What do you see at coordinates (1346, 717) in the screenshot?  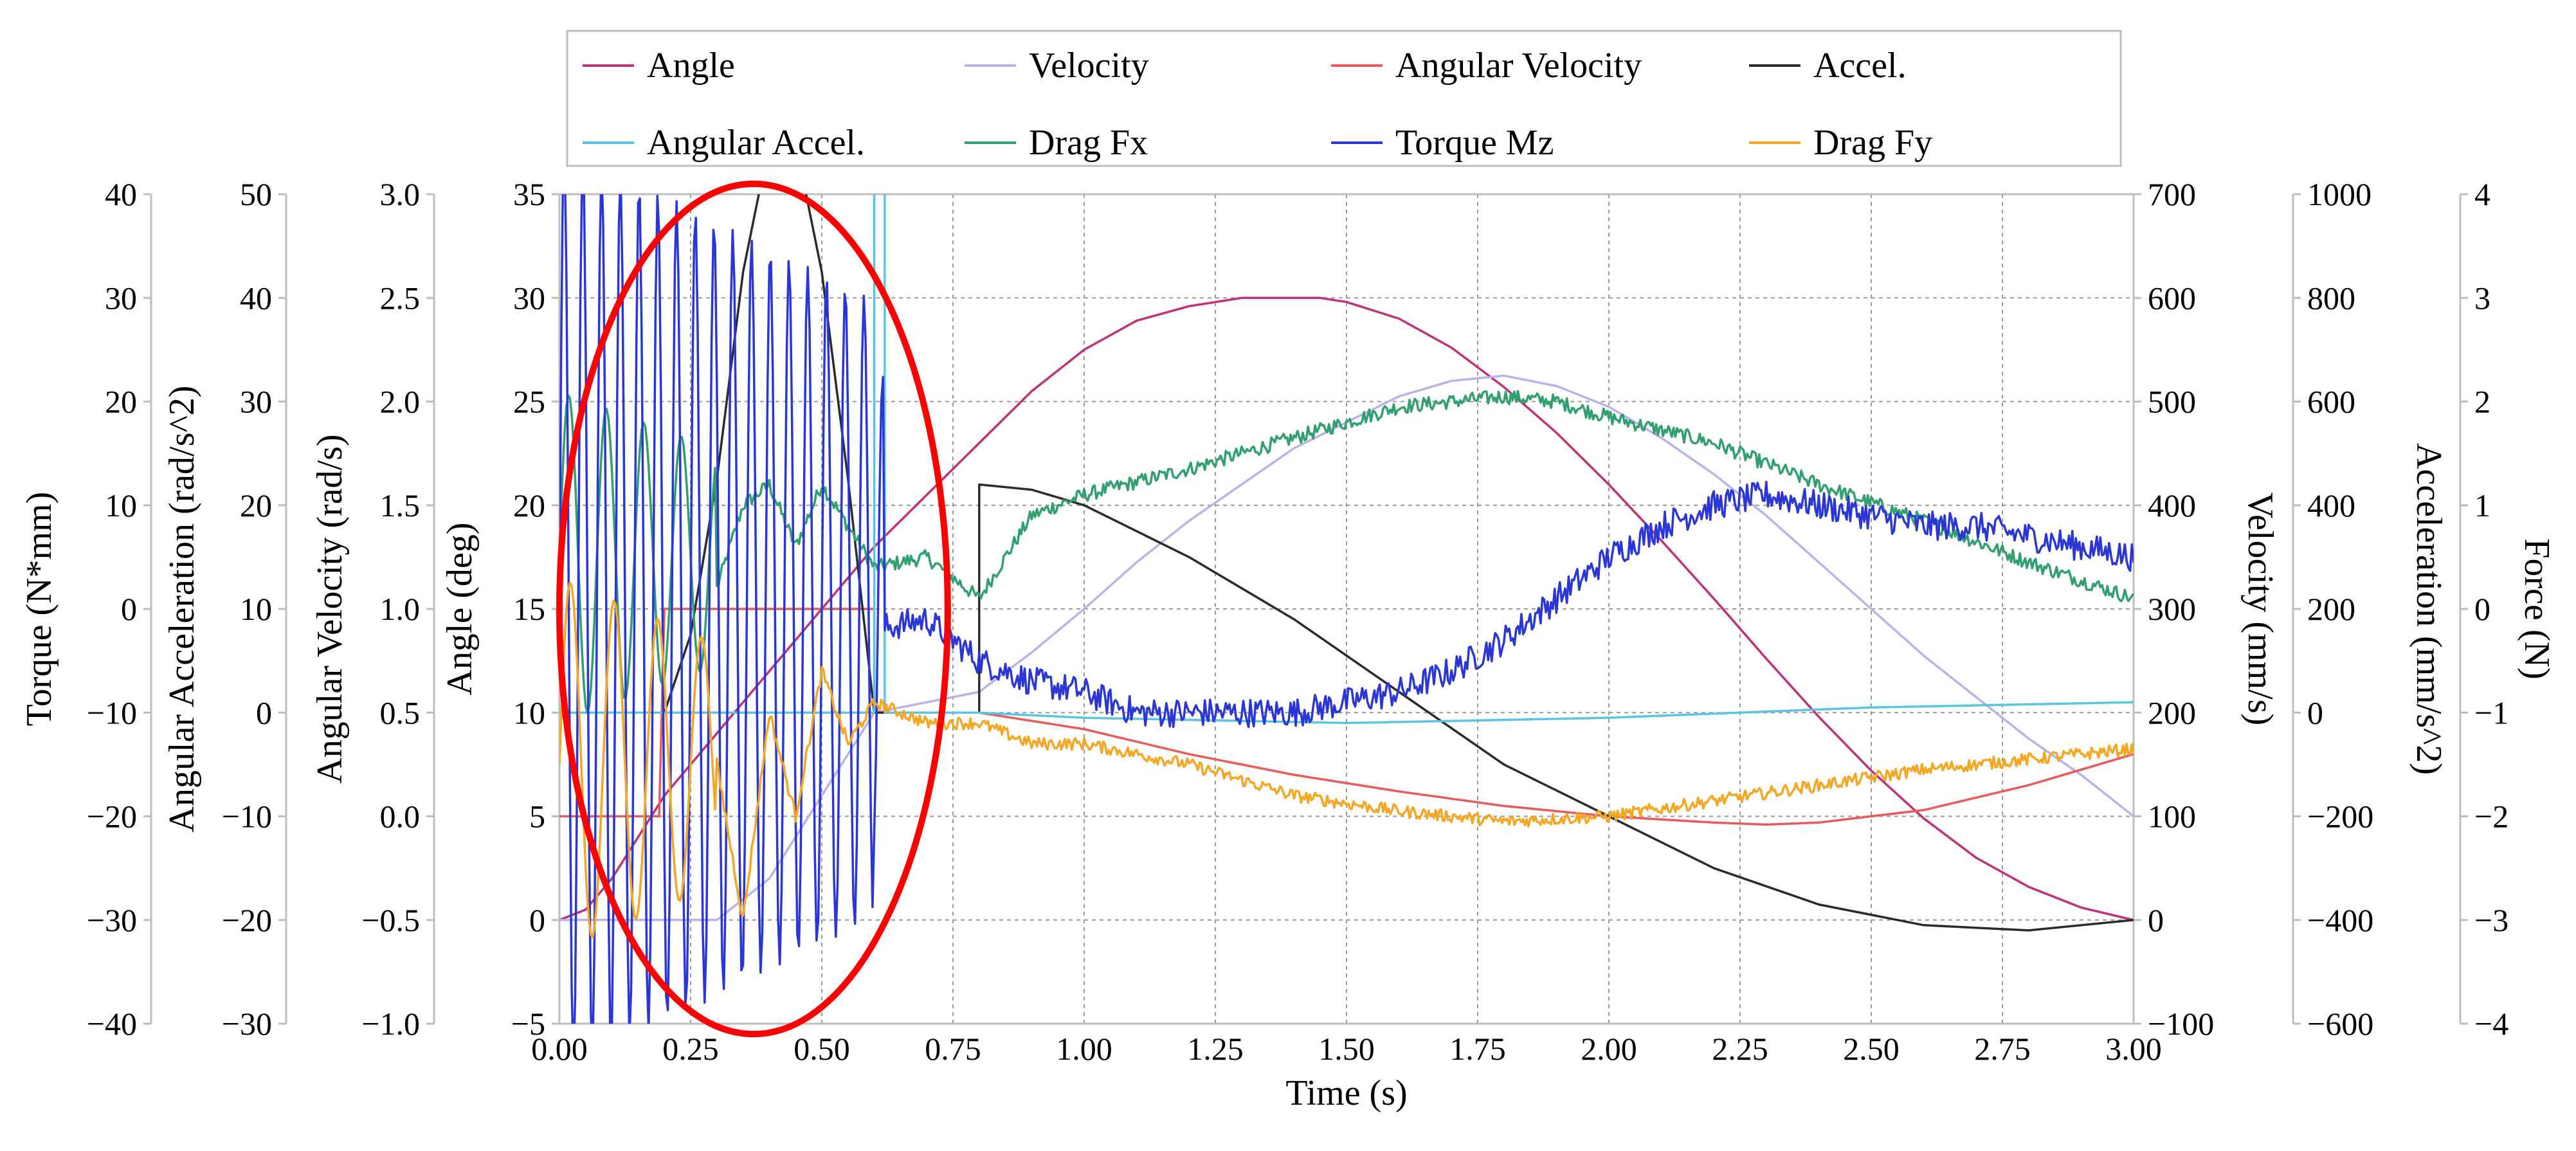 I see `series-line-angular-velocity` at bounding box center [1346, 717].